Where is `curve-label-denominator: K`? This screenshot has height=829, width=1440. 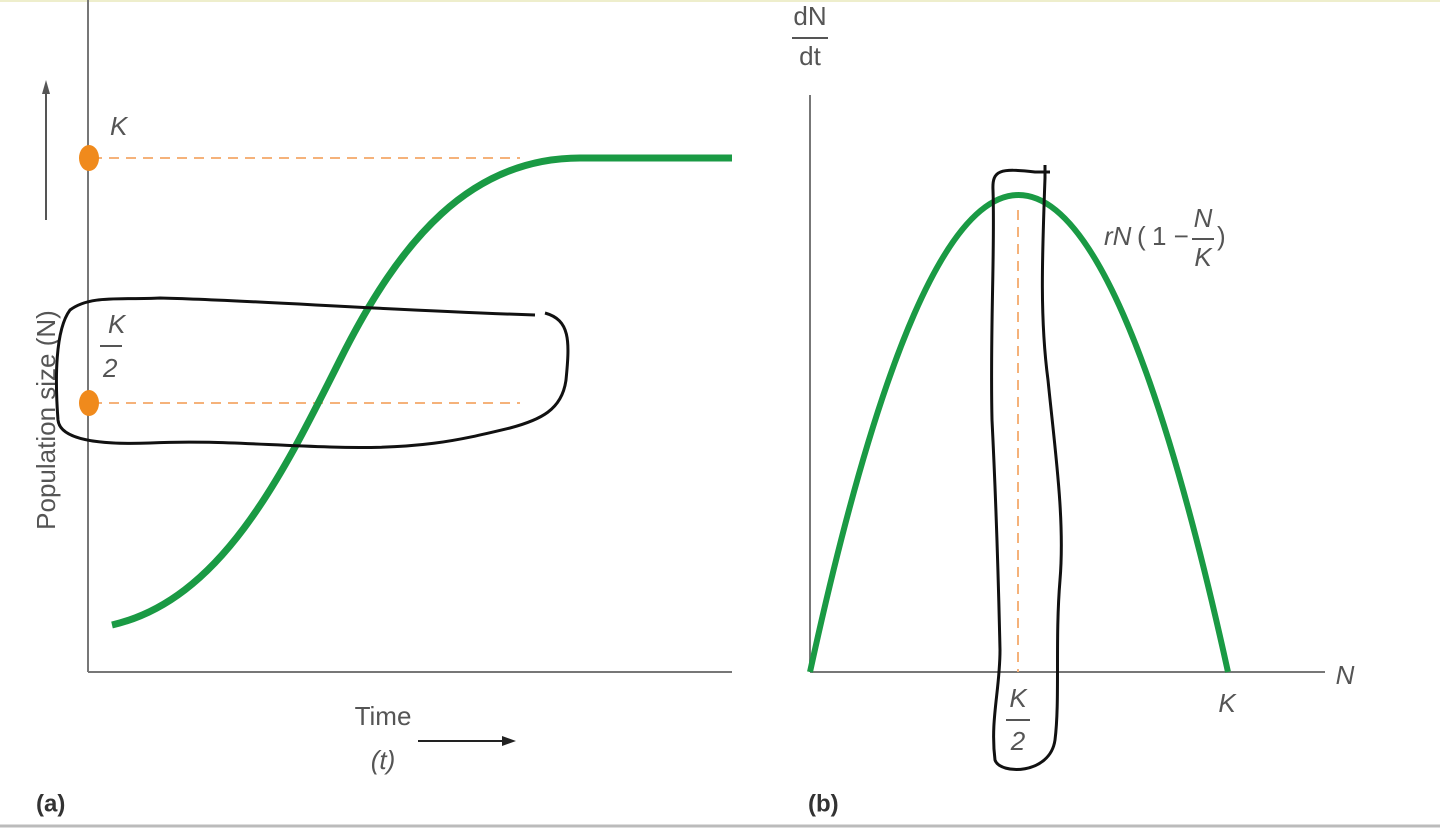
curve-label-denominator: K is located at coordinates (1203, 257).